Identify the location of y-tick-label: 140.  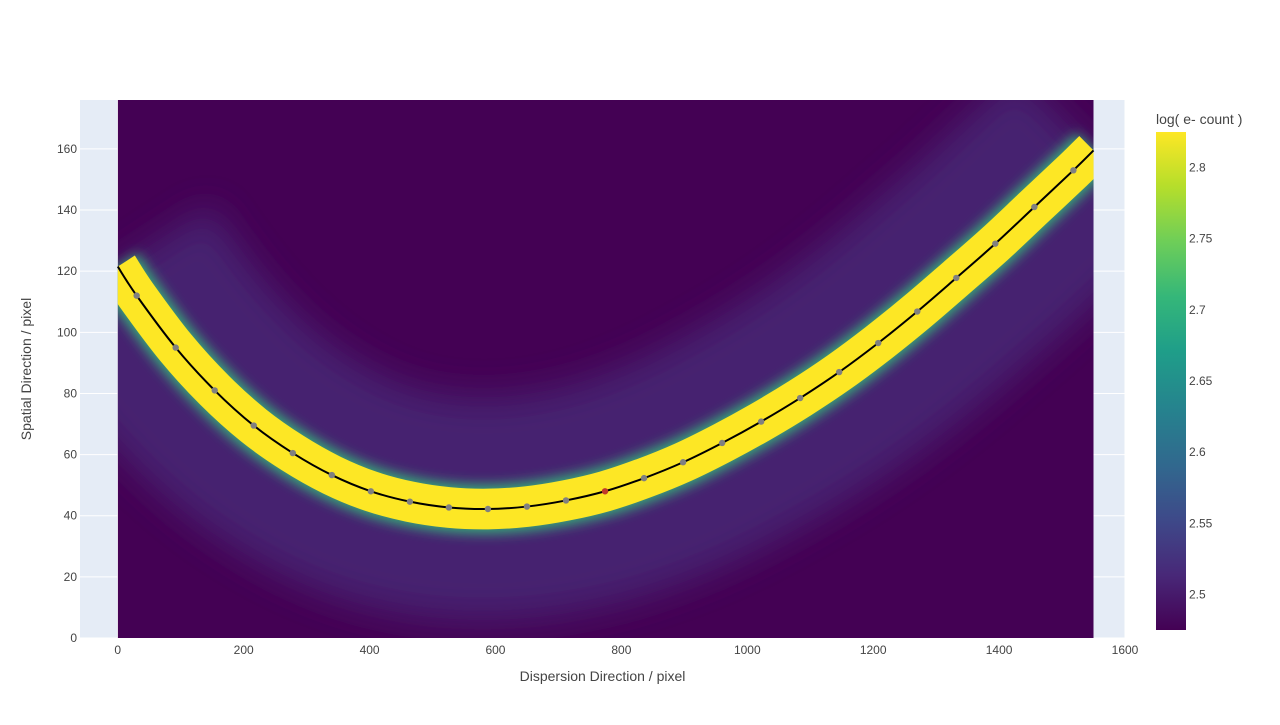
(67, 210).